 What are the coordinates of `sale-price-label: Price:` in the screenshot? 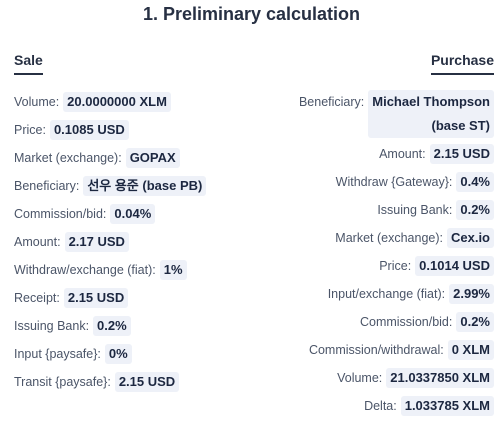 It's located at (30, 130).